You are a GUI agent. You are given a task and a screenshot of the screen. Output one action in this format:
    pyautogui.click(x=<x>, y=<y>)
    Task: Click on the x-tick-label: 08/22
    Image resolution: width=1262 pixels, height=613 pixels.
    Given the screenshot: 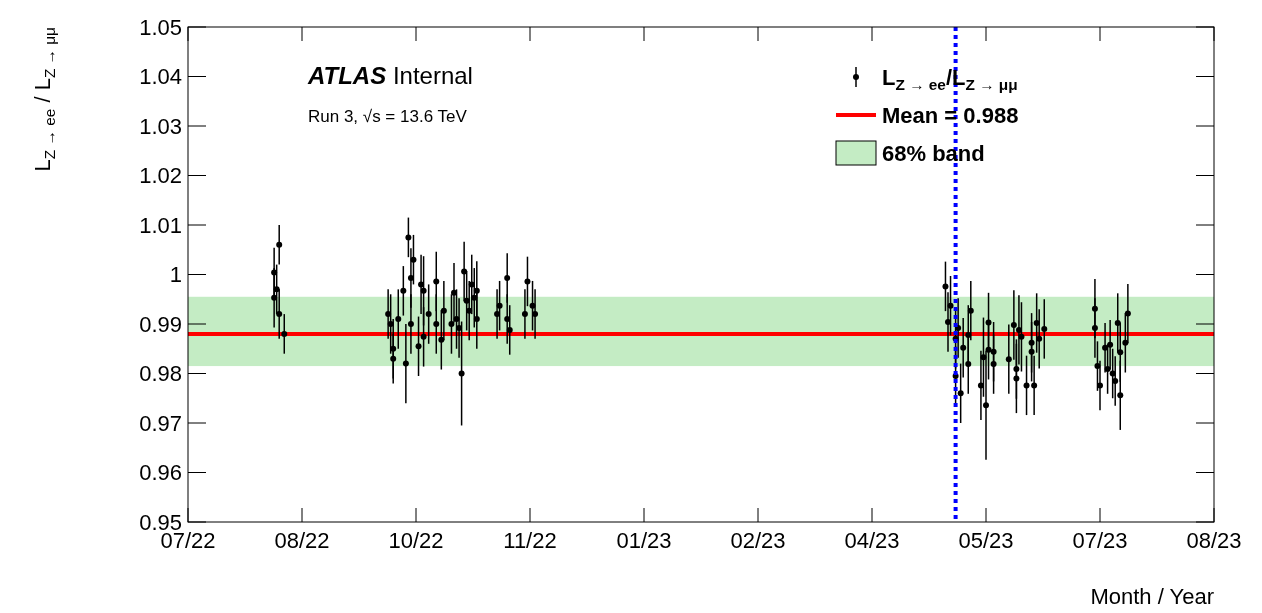 What is the action you would take?
    pyautogui.click(x=302, y=540)
    